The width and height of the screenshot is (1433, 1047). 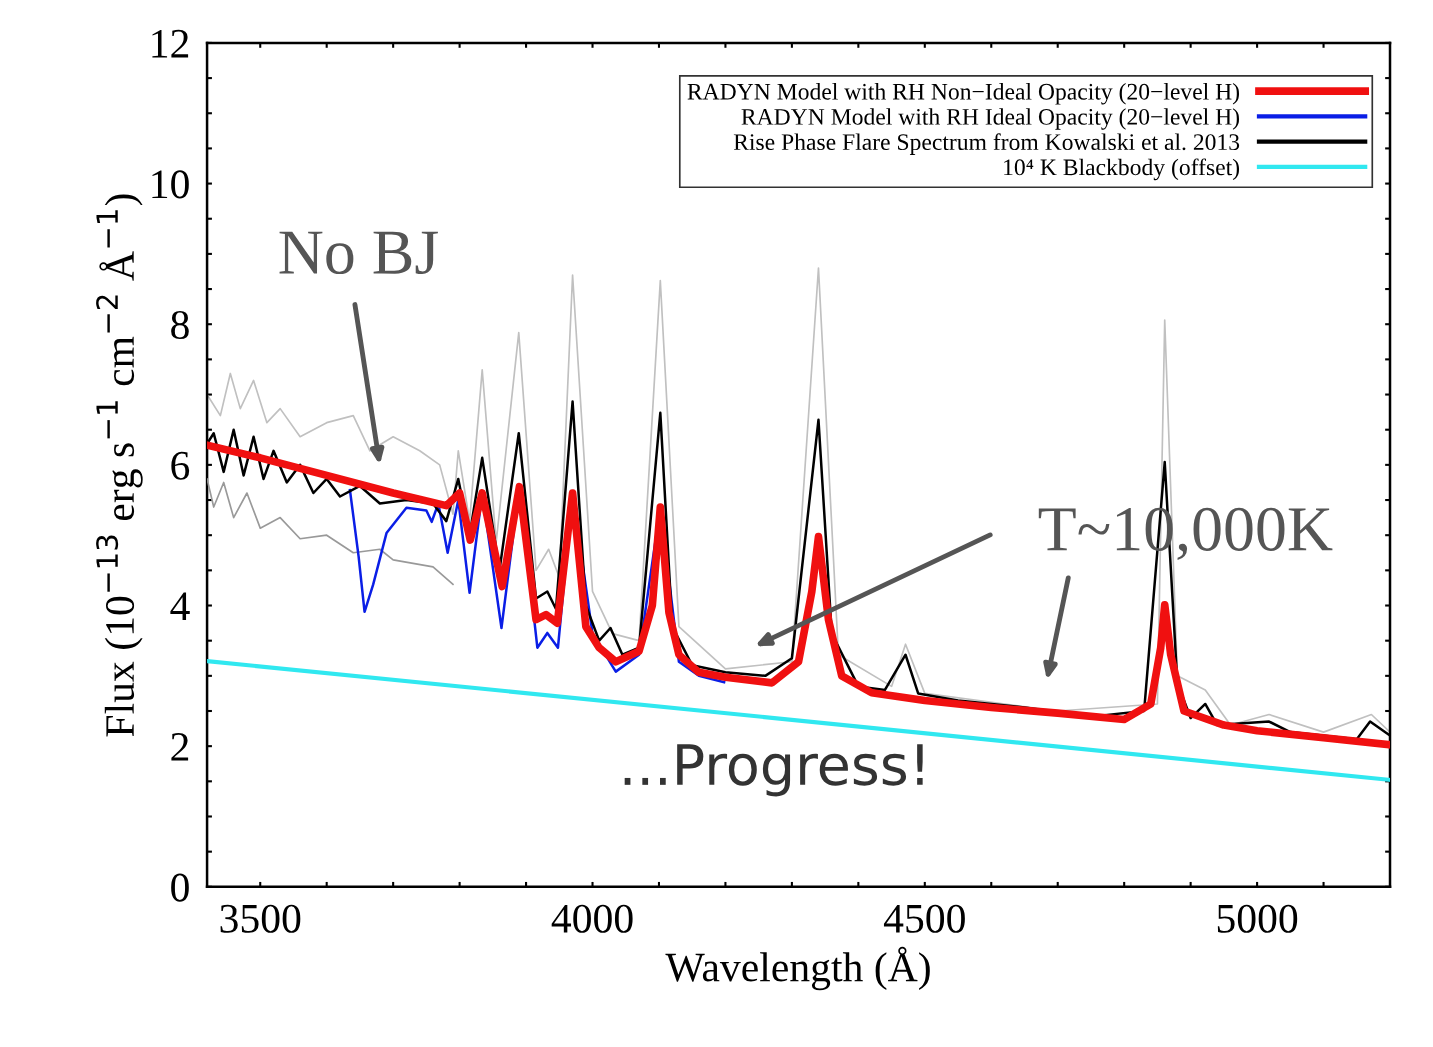 I want to click on x-tick-label: 4500, so click(x=924, y=918).